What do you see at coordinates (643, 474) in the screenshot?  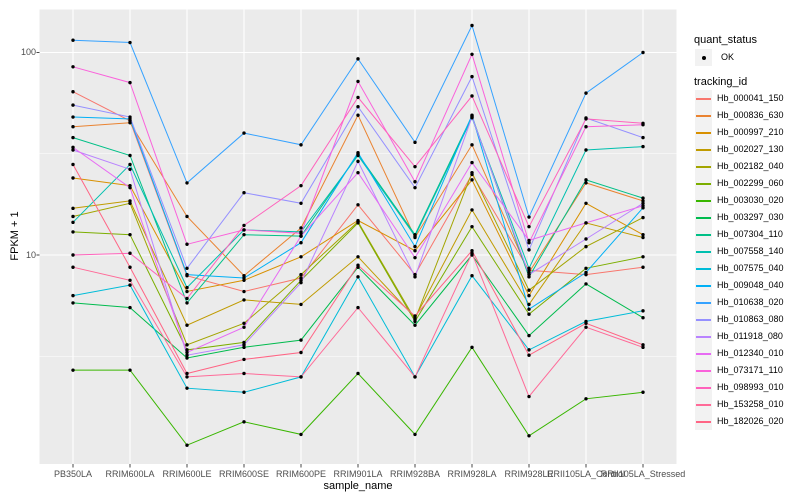 I see `x-tick-label: RRII105LA_Stressed` at bounding box center [643, 474].